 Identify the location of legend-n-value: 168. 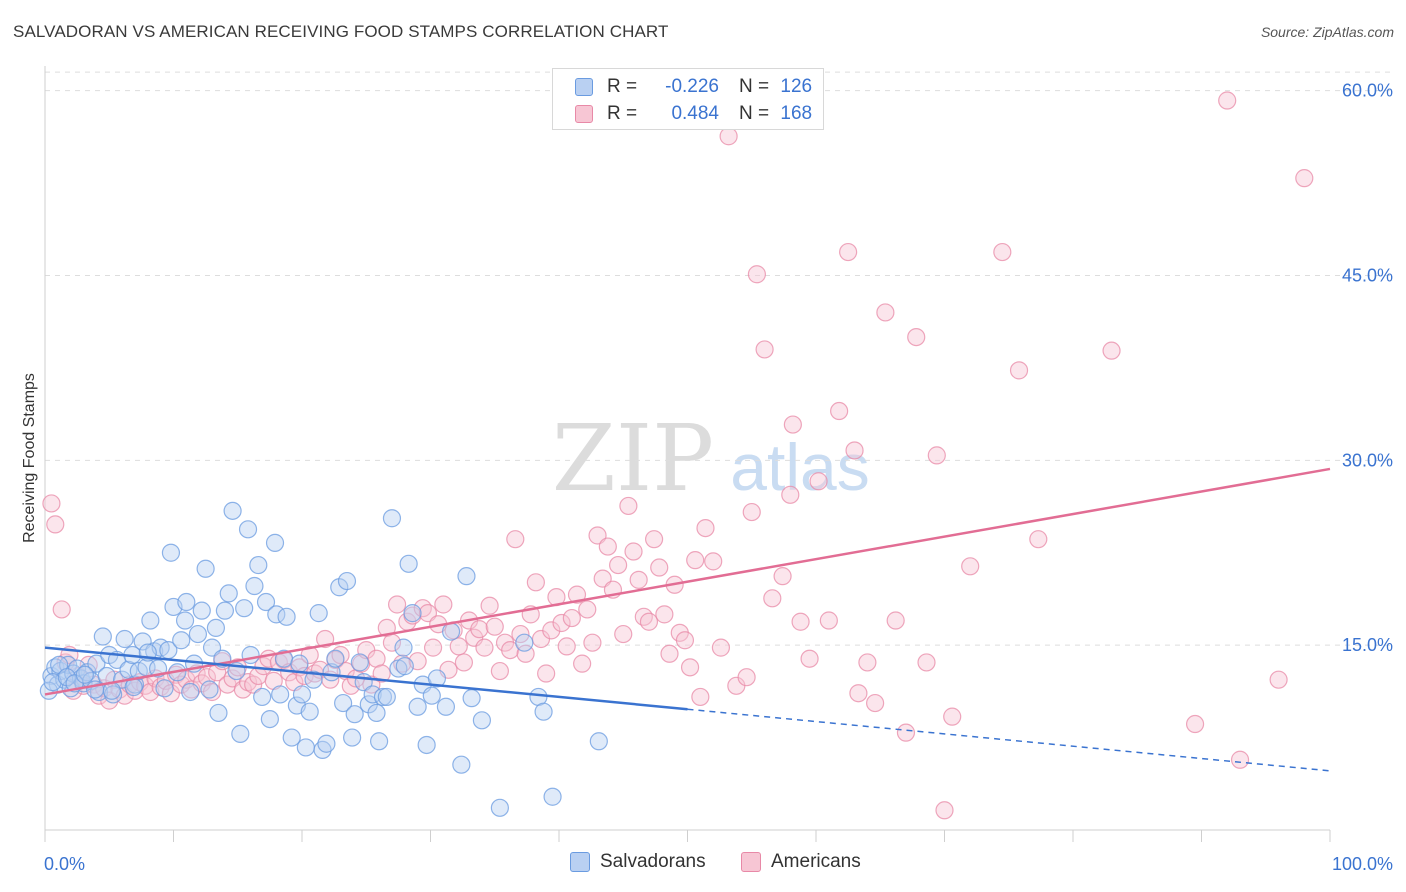
(796, 113).